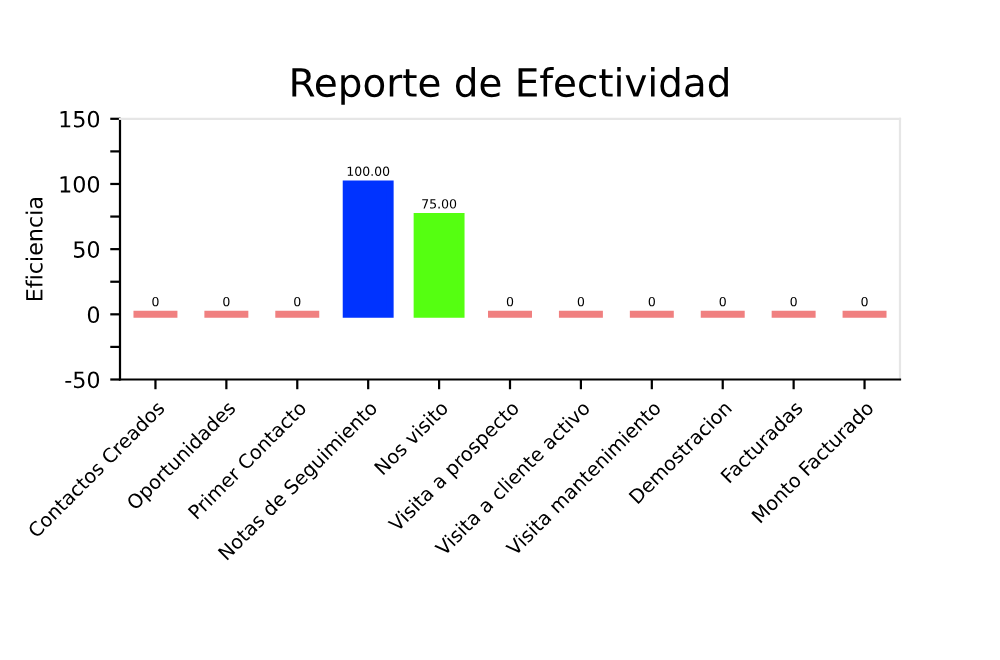 Image resolution: width=1000 pixels, height=660 pixels. What do you see at coordinates (86, 249) in the screenshot?
I see `y-tick-label: 50` at bounding box center [86, 249].